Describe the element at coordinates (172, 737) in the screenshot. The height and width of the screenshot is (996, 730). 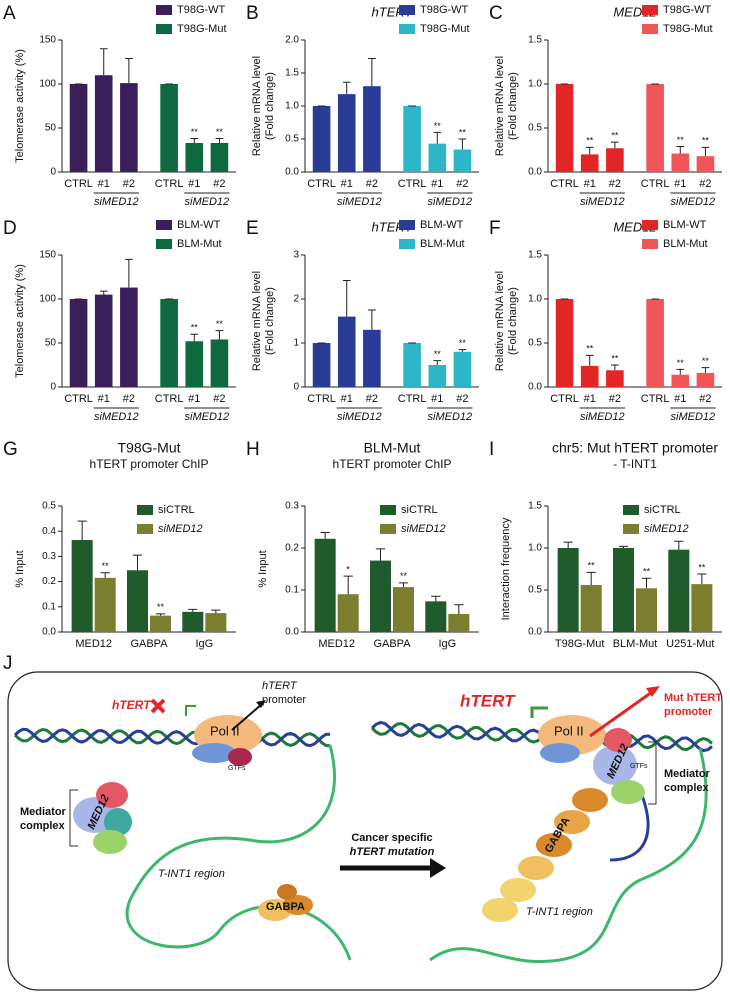
I see `dna-strand` at that location.